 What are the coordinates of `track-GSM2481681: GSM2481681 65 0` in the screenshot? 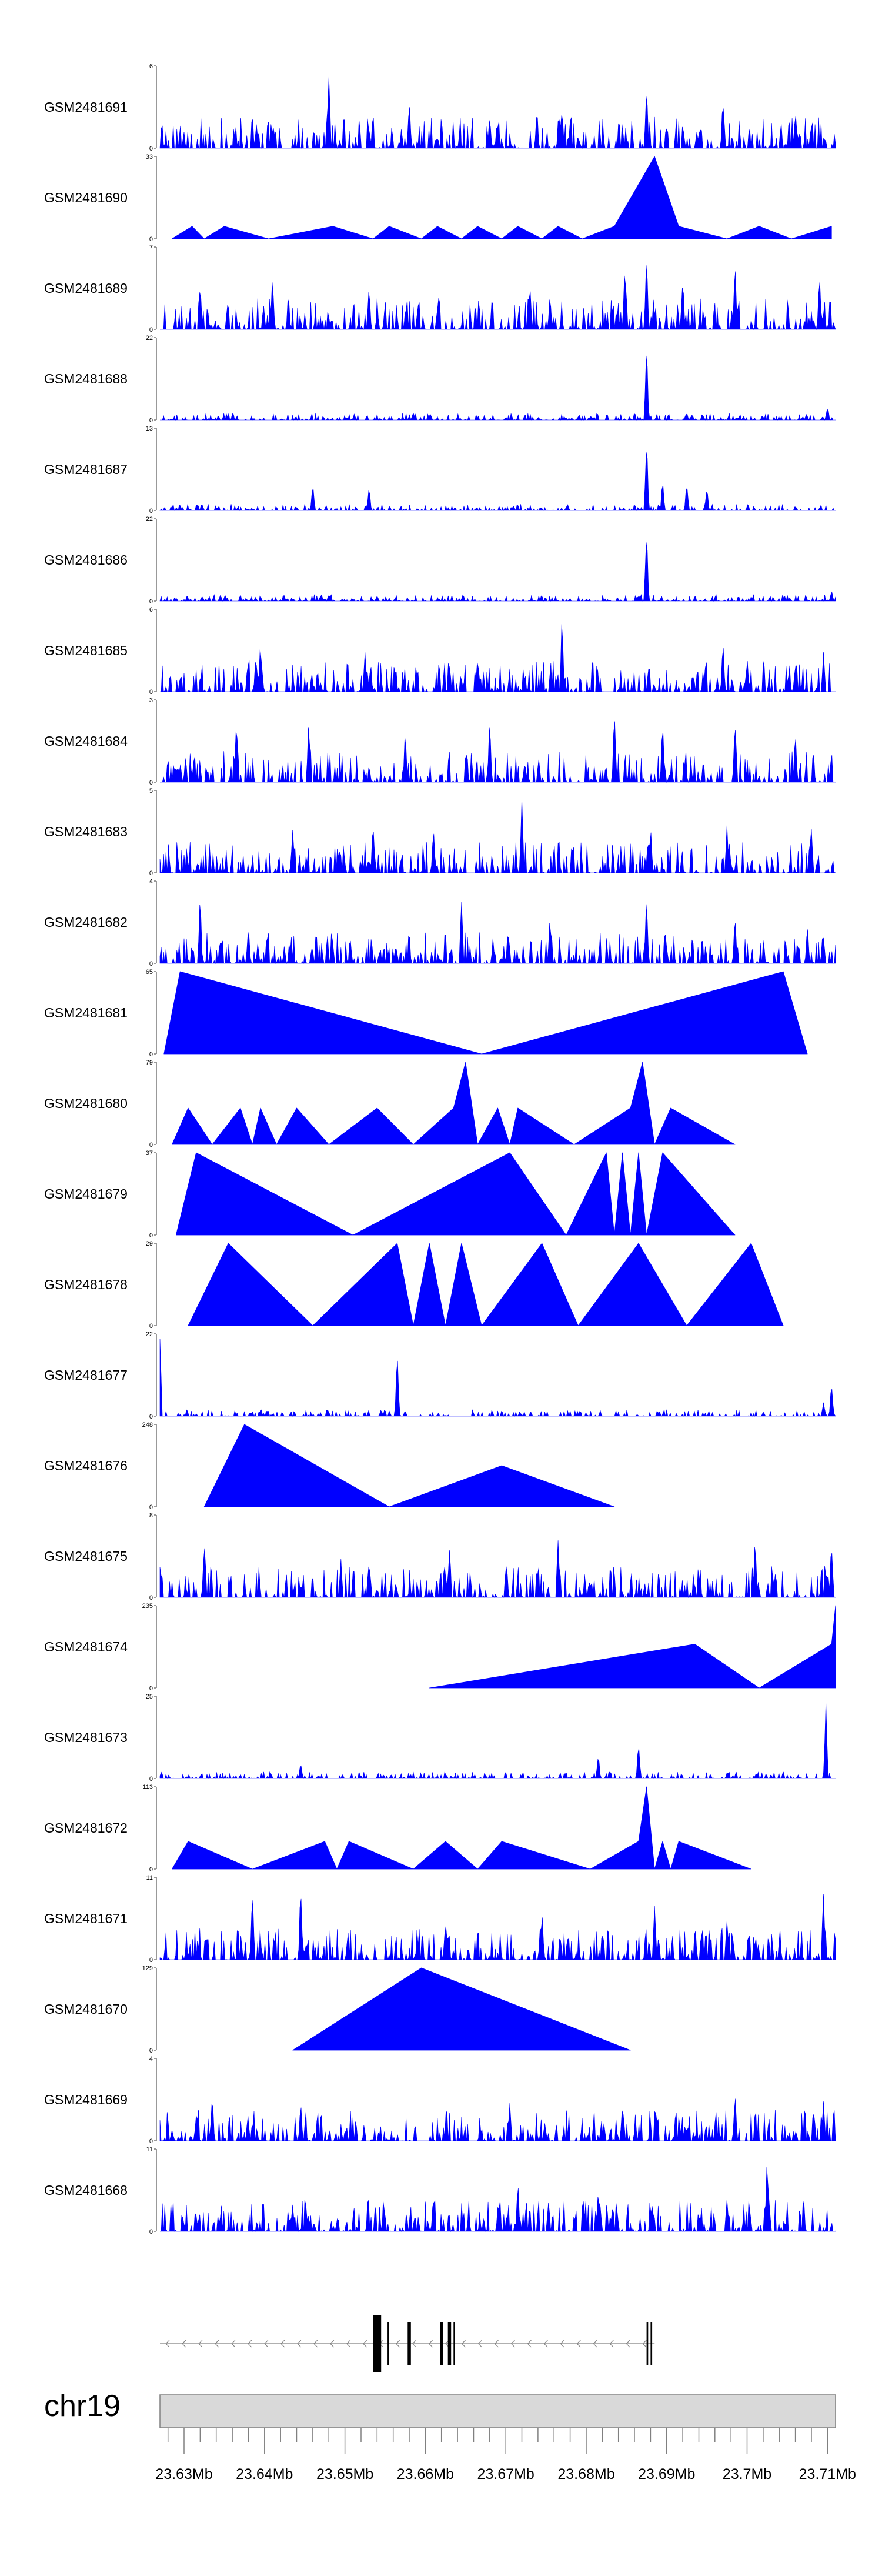 It's located at (426, 1013).